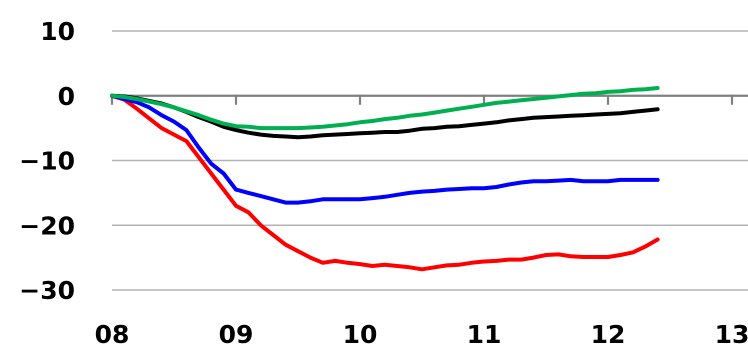 This screenshot has height=351, width=748. What do you see at coordinates (236, 334) in the screenshot?
I see `x-tick-label: 09` at bounding box center [236, 334].